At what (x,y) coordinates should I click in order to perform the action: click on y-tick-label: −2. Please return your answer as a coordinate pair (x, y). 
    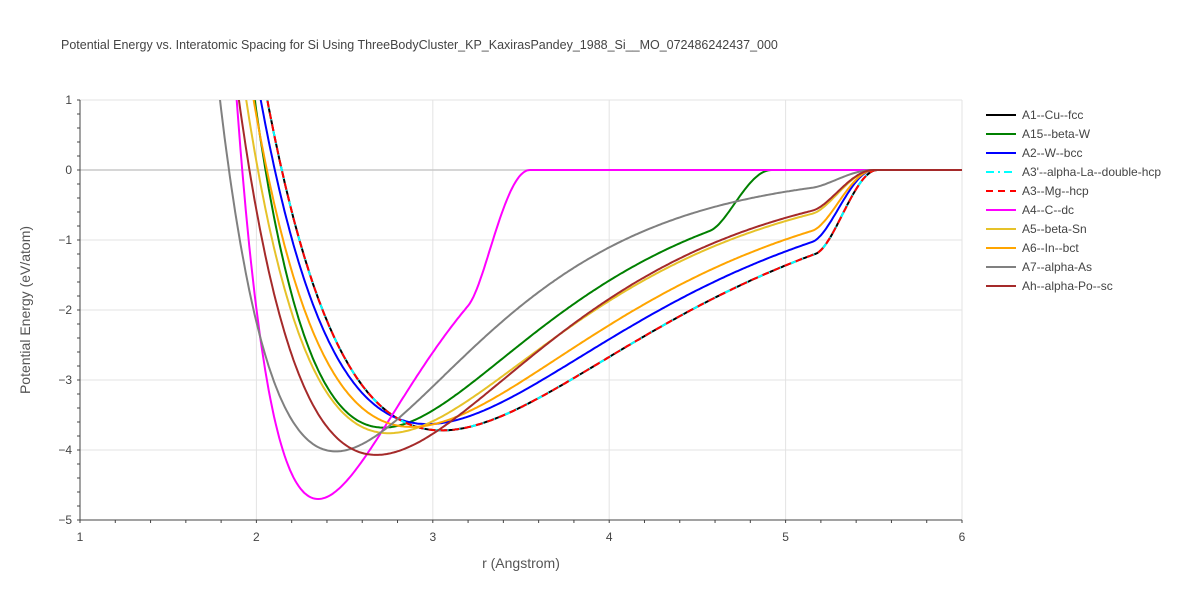
    Looking at the image, I should click on (65, 310).